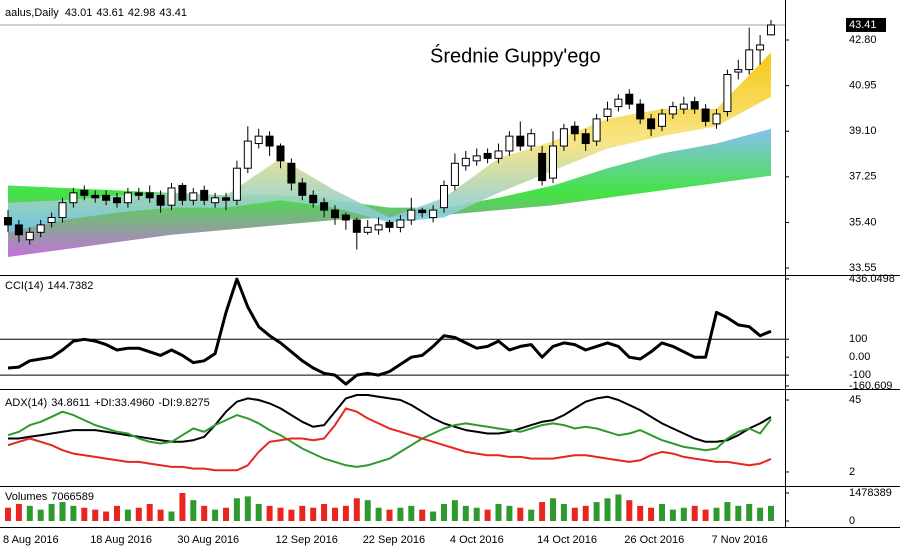  Describe the element at coordinates (49, 286) in the screenshot. I see `cci-header: CCI(14) 144.7382` at that location.